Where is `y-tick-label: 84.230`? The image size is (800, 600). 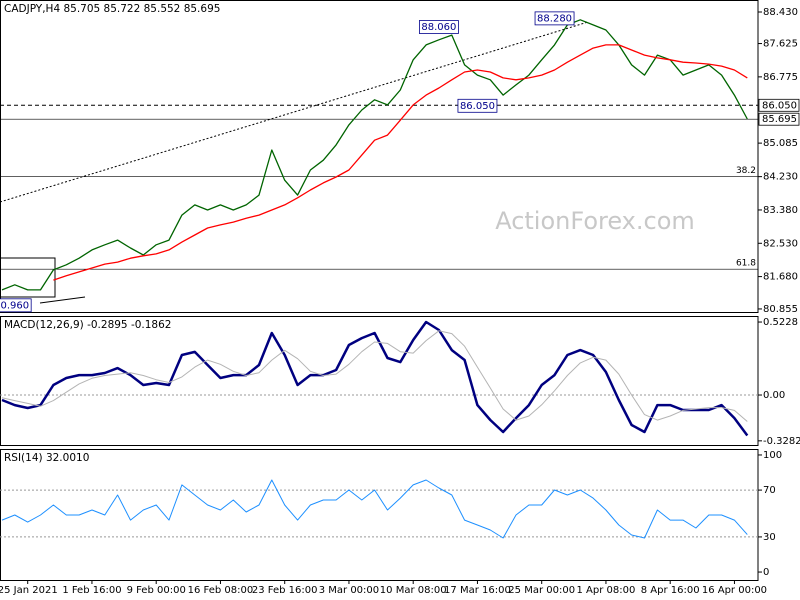
y-tick-label: 84.230 is located at coordinates (780, 177).